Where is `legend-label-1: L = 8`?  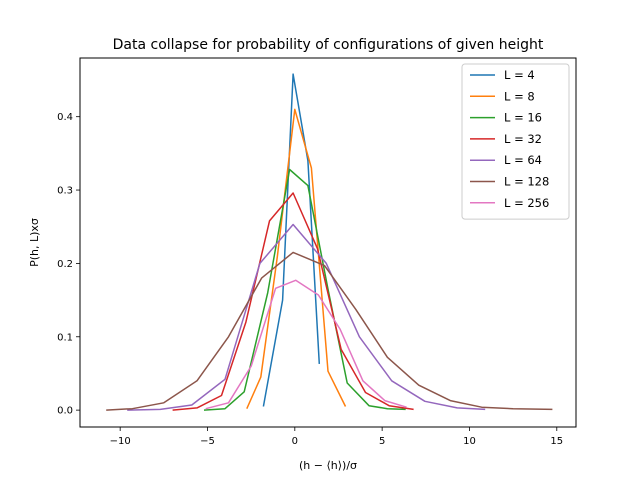
legend-label-1: L = 8 is located at coordinates (519, 96).